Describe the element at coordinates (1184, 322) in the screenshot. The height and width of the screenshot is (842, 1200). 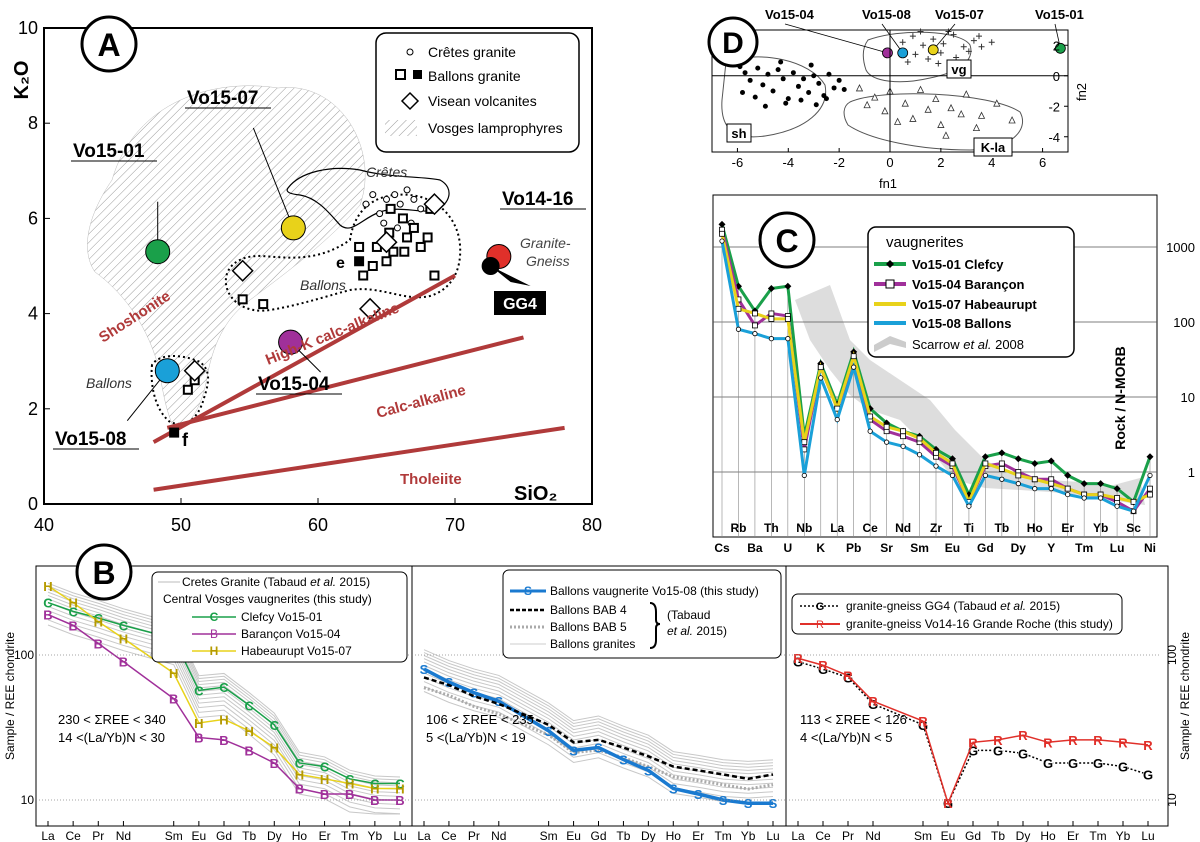
I see `c-ytick-label: 100` at that location.